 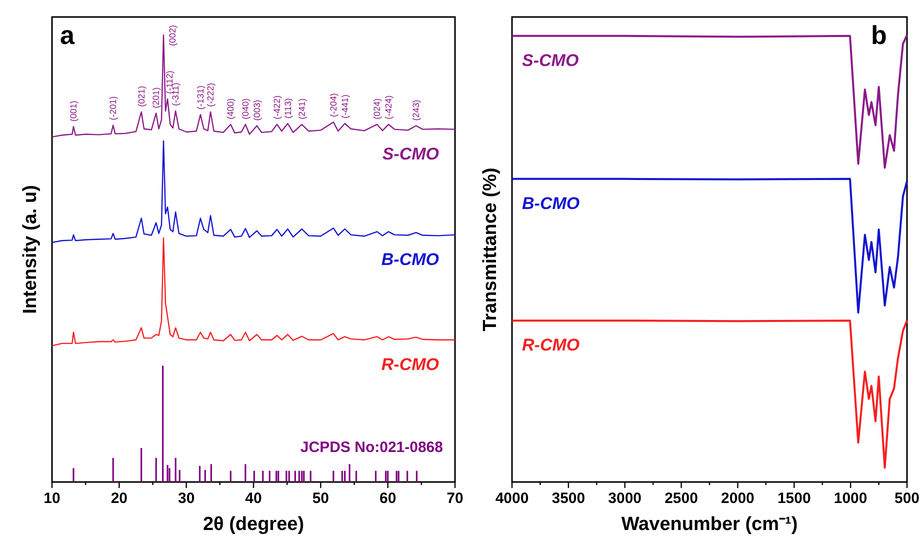 What do you see at coordinates (709, 524) in the screenshot?
I see `x-axis-title: Wavenumber (cm⁻¹)` at bounding box center [709, 524].